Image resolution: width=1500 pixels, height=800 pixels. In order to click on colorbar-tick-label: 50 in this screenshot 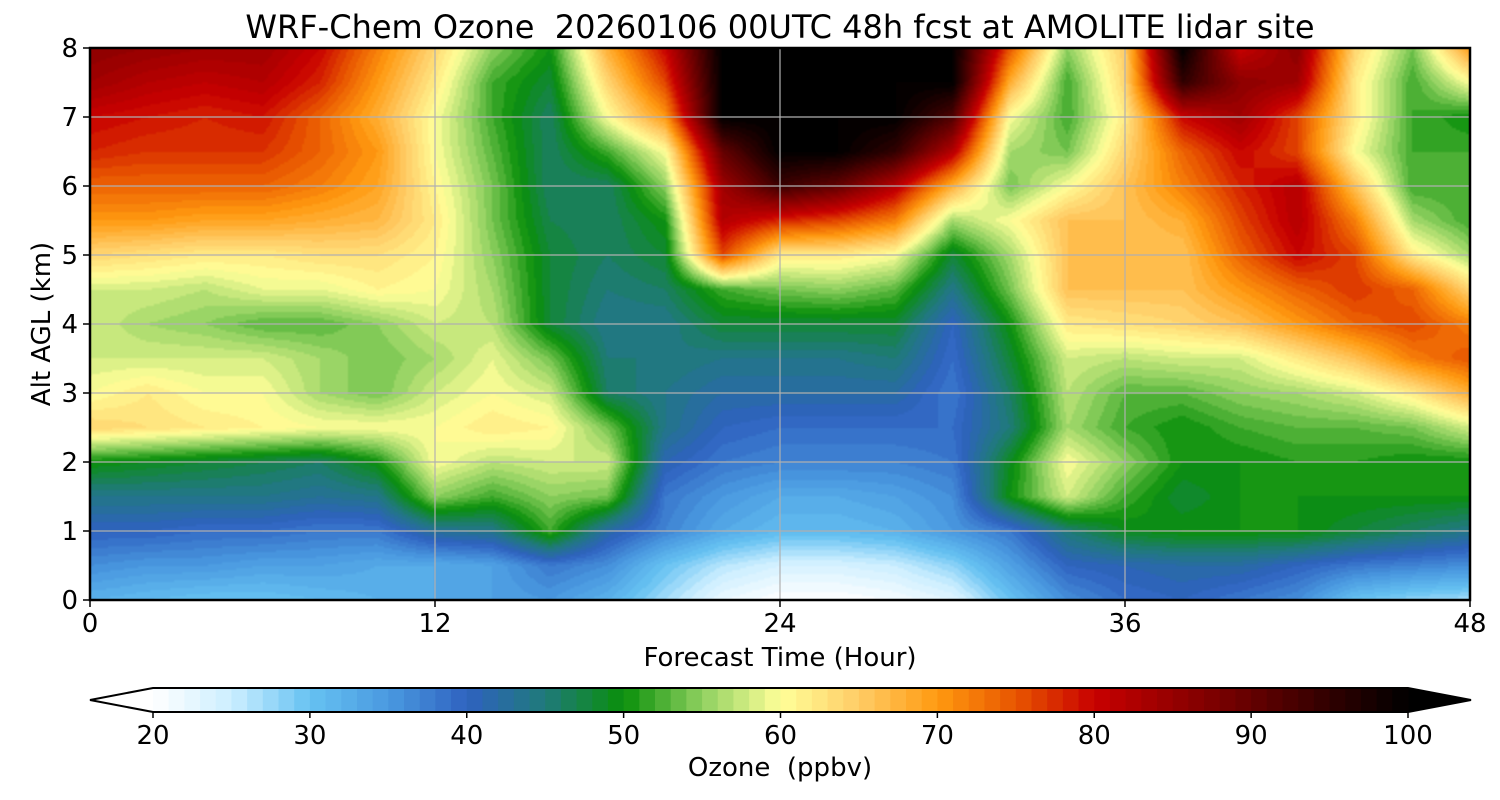, I will do `click(623, 736)`.